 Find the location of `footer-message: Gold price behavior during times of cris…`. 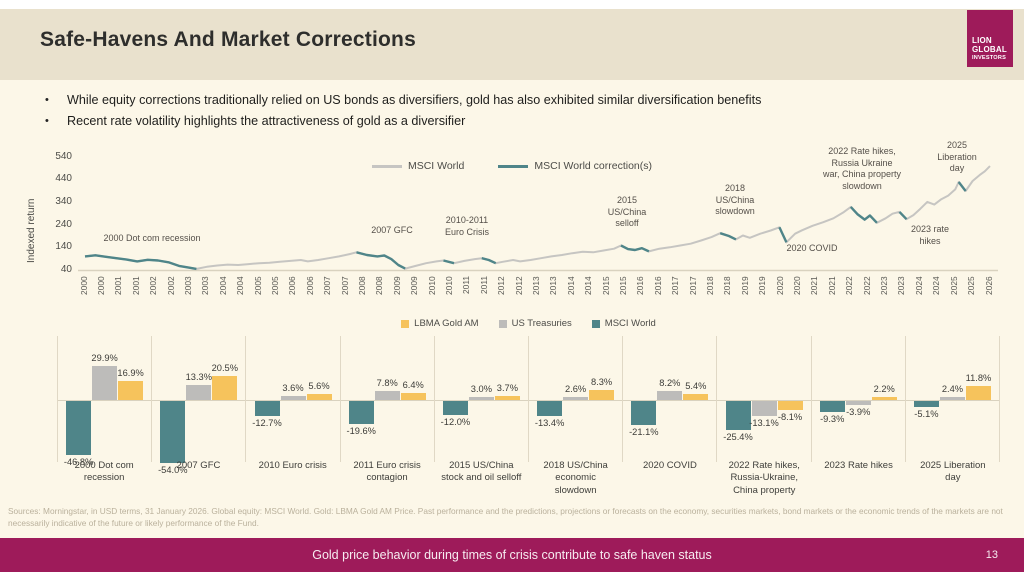

footer-message: Gold price behavior during times of cris… is located at coordinates (512, 555).